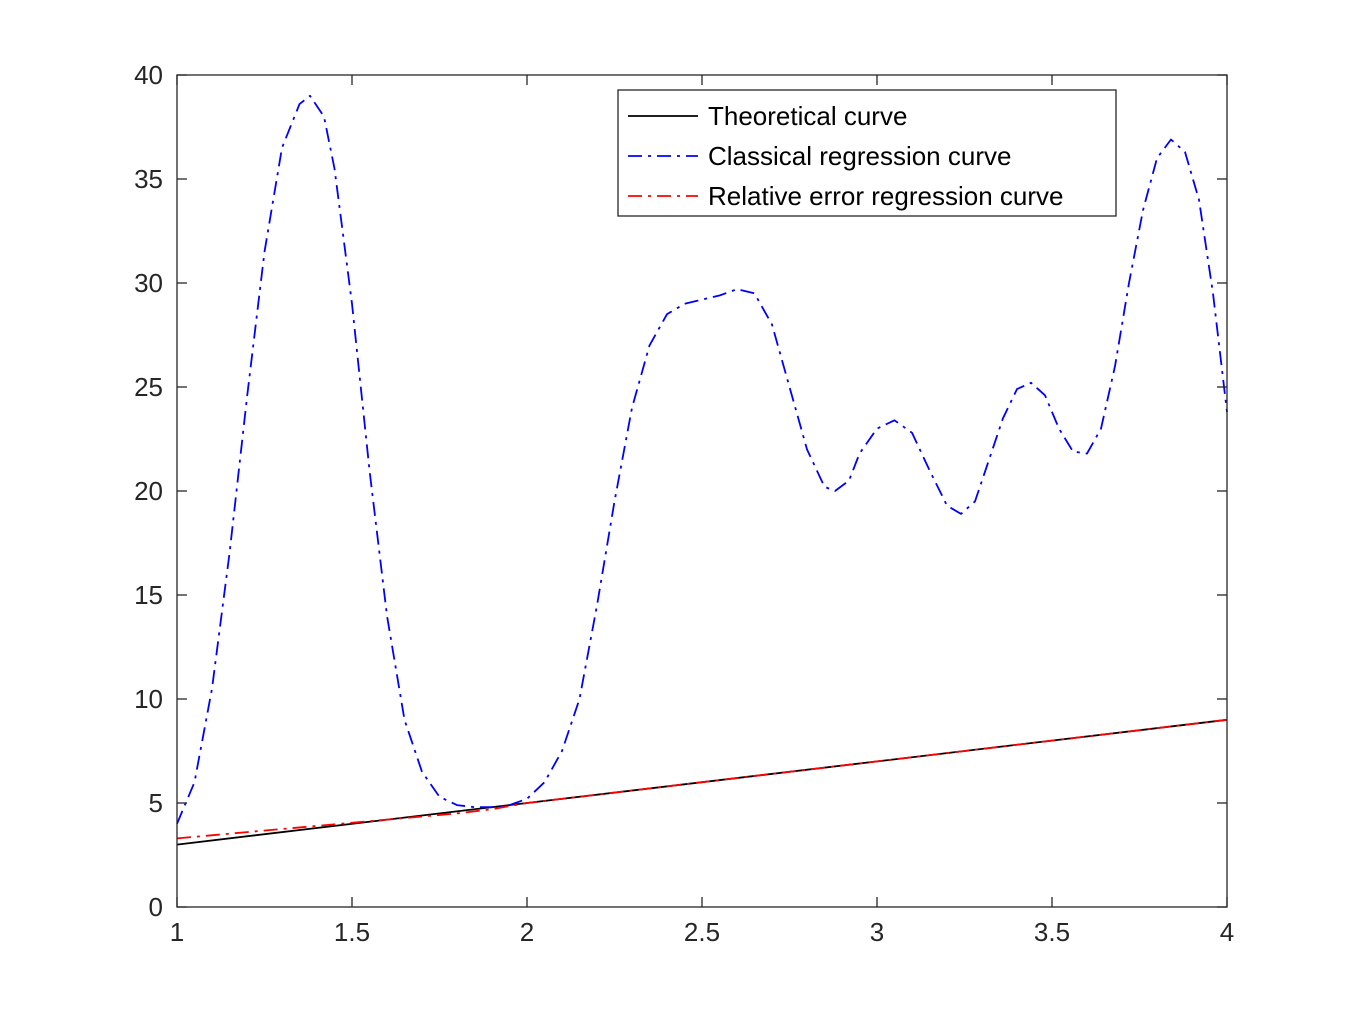 The width and height of the screenshot is (1356, 1017). What do you see at coordinates (156, 803) in the screenshot?
I see `y-tick-label: 5` at bounding box center [156, 803].